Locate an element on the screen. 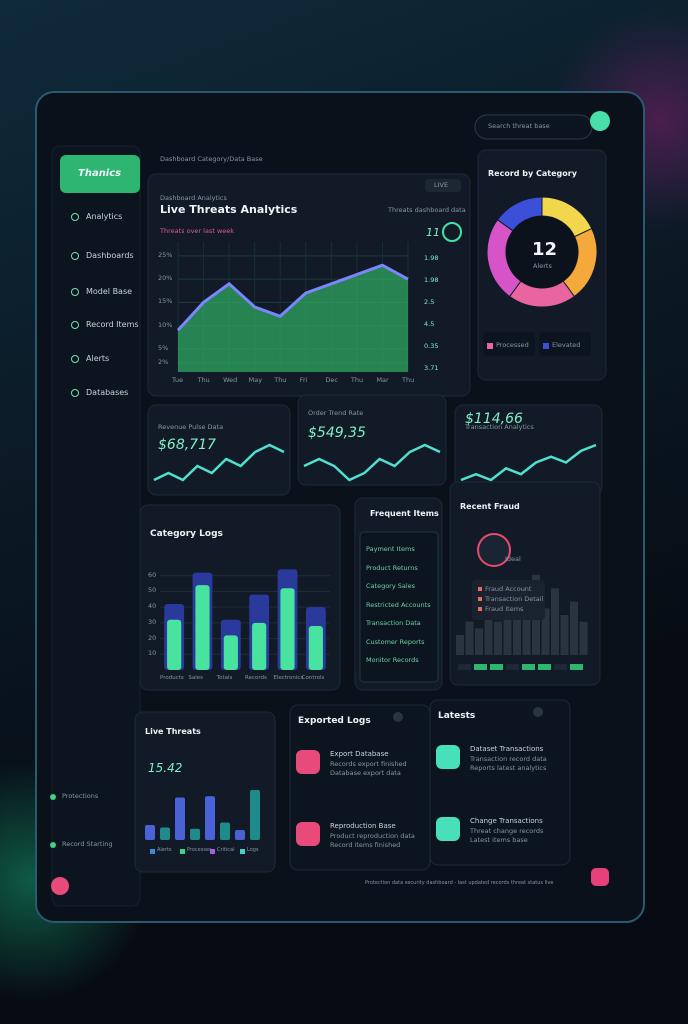  user-name: Ideal is located at coordinates (513, 559).